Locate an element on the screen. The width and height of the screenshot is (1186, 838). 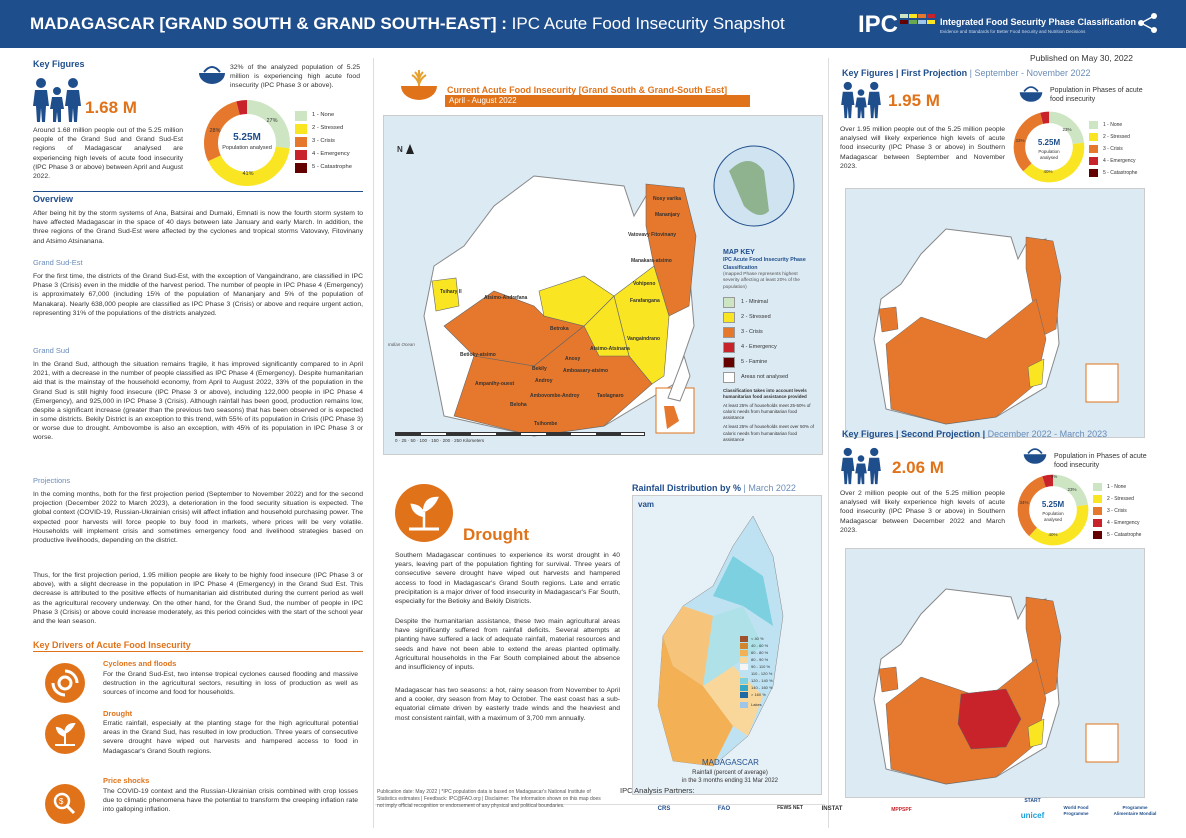
proj2-donut is located at coordinates (1053, 510).